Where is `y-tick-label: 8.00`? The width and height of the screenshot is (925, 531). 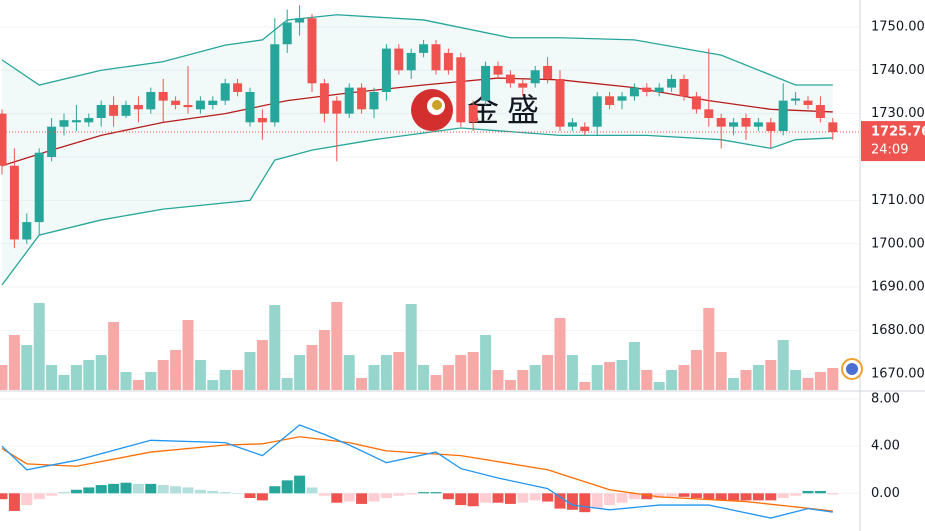 y-tick-label: 8.00 is located at coordinates (885, 399).